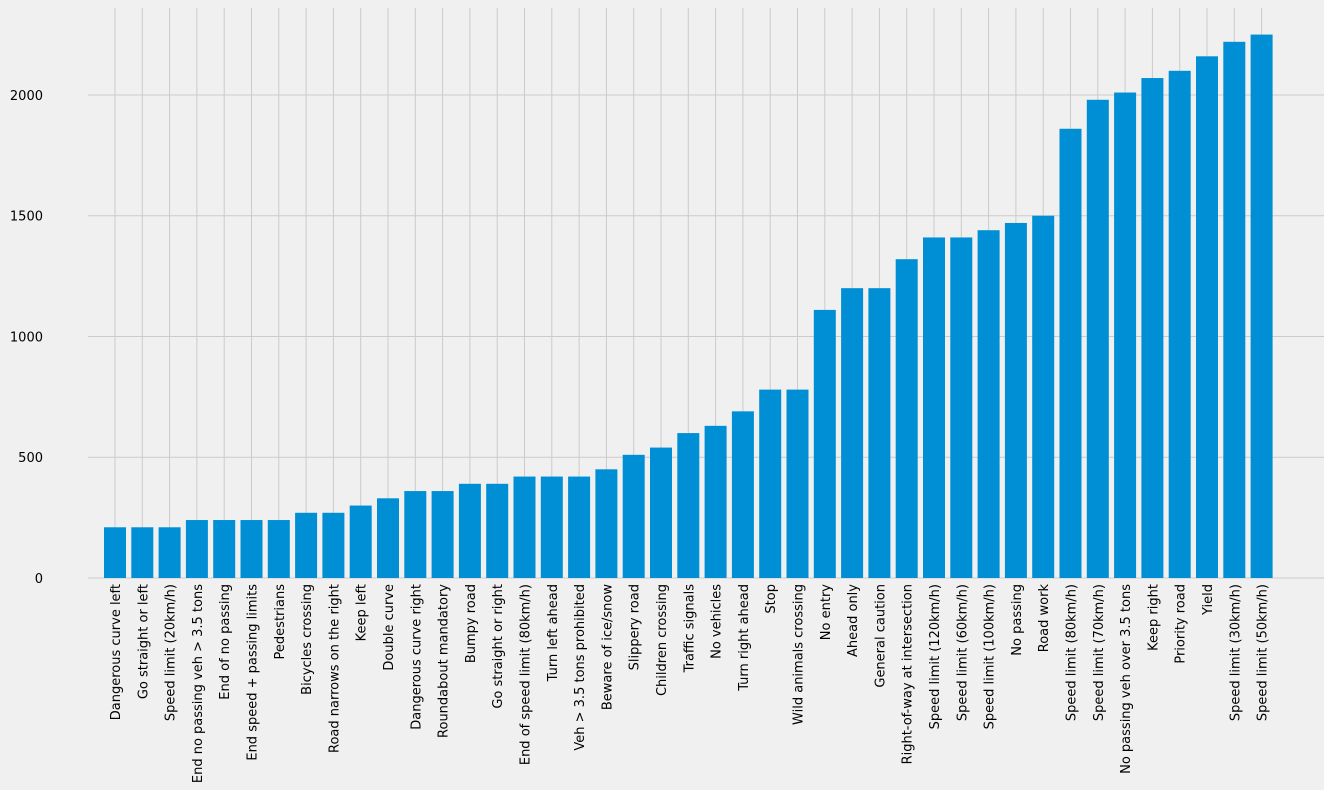 This screenshot has width=1324, height=790. What do you see at coordinates (935, 656) in the screenshot?
I see `x-tick-label: Speed limit (120km/h)` at bounding box center [935, 656].